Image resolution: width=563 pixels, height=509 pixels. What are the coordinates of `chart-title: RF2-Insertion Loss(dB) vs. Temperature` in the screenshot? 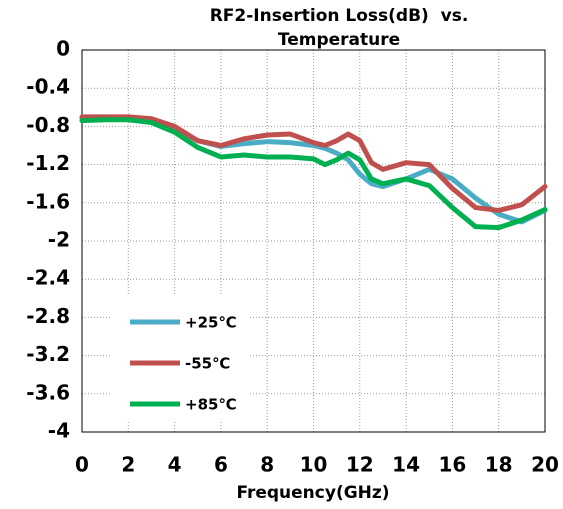 It's located at (342, 28).